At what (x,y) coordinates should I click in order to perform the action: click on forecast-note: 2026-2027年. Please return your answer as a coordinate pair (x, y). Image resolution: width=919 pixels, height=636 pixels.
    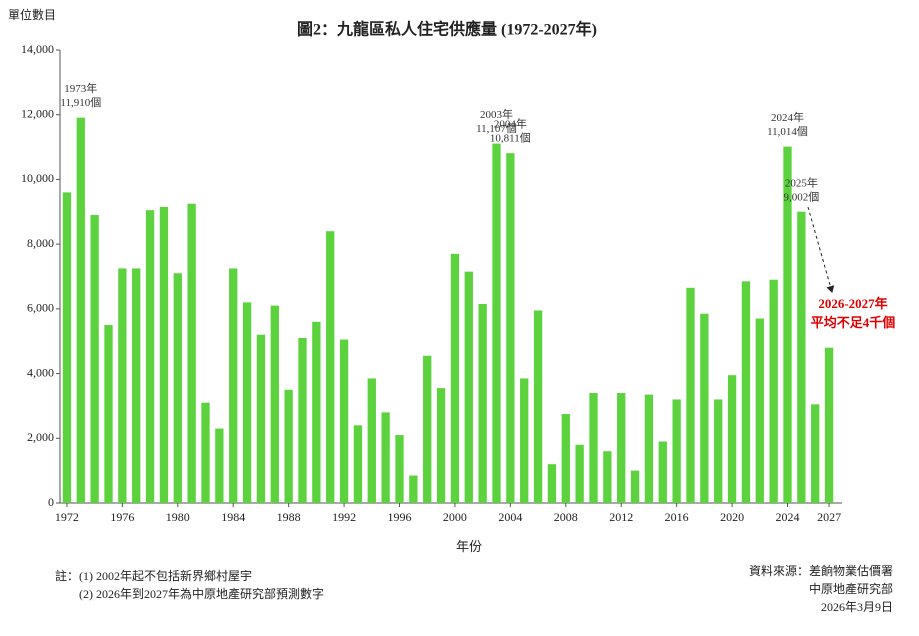
    Looking at the image, I should click on (852, 303).